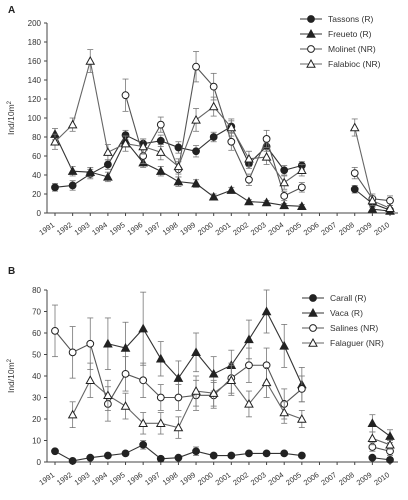 This screenshot has height=500, width=408. What do you see at coordinates (36, 441) in the screenshot?
I see `y-tick-label: 10` at bounding box center [36, 441].